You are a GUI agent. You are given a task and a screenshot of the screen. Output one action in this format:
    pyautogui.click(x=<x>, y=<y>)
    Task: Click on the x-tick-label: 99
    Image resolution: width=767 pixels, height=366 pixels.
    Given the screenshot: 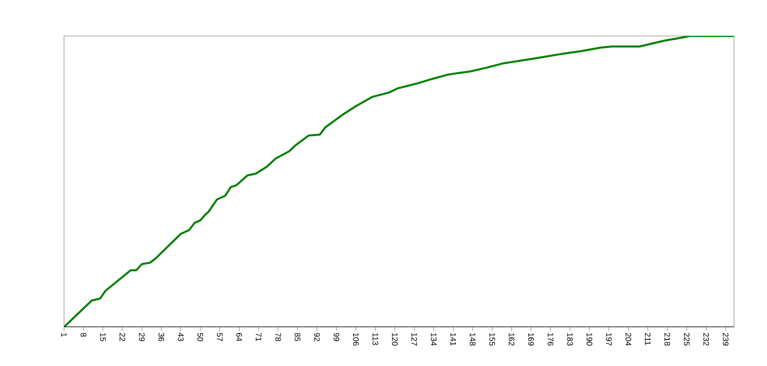 What is the action you would take?
    pyautogui.click(x=337, y=337)
    